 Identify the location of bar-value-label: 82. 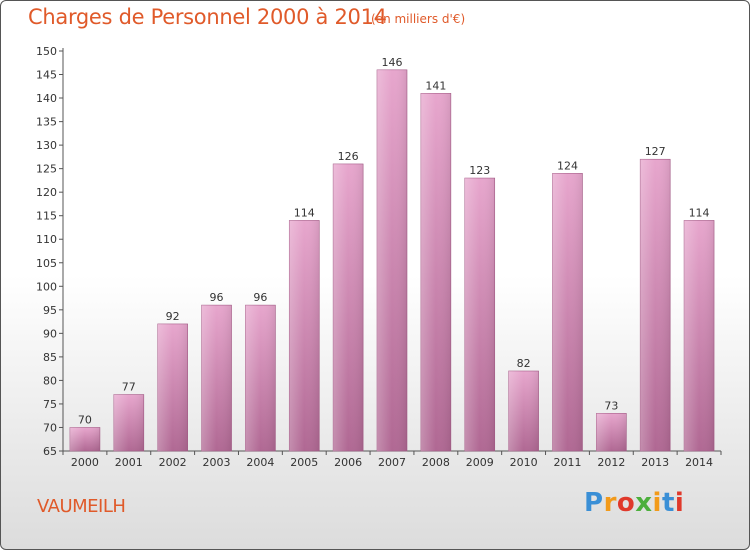
(524, 363).